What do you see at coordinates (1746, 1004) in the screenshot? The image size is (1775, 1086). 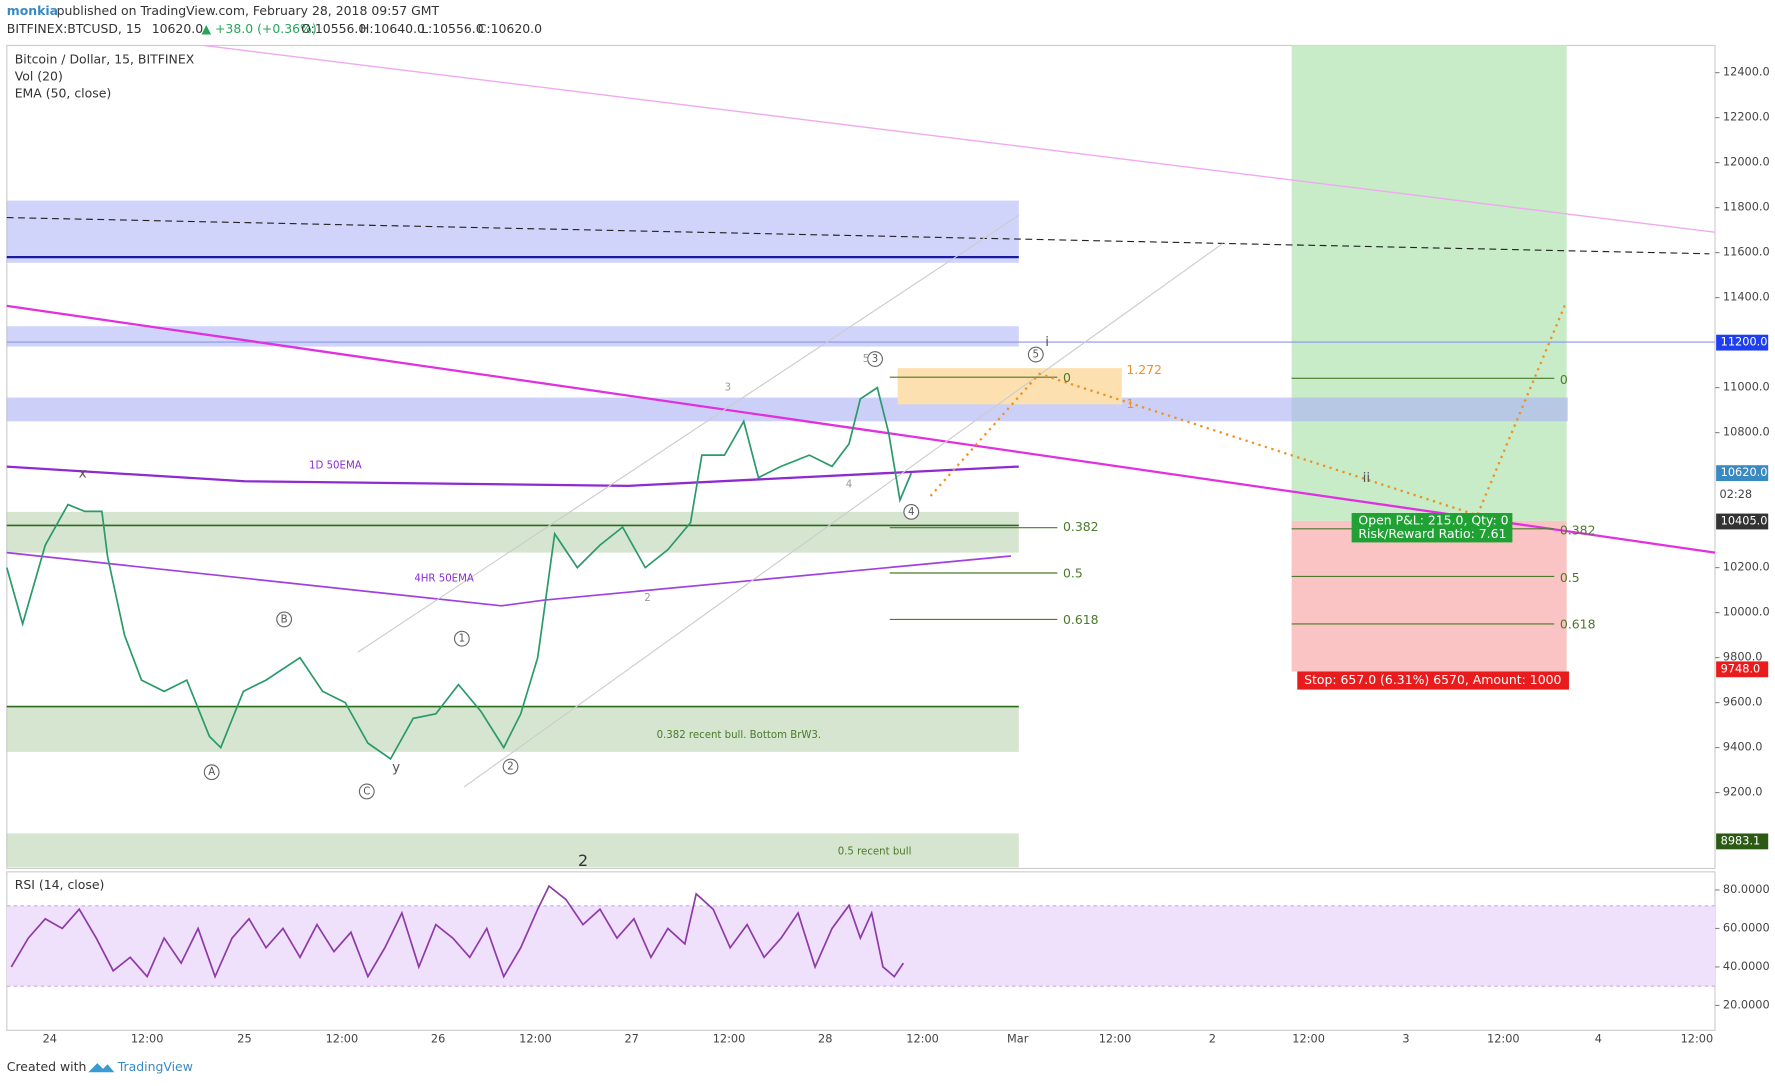 I see `rsi-tick-label: 20.0000` at bounding box center [1746, 1004].